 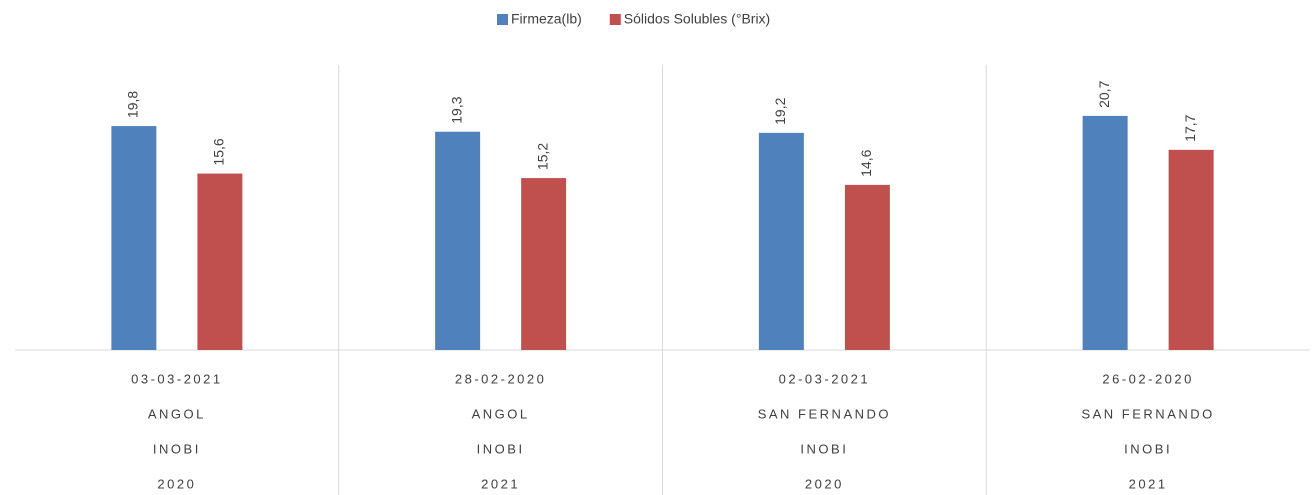 I want to click on data-label: 19,8, so click(x=133, y=104).